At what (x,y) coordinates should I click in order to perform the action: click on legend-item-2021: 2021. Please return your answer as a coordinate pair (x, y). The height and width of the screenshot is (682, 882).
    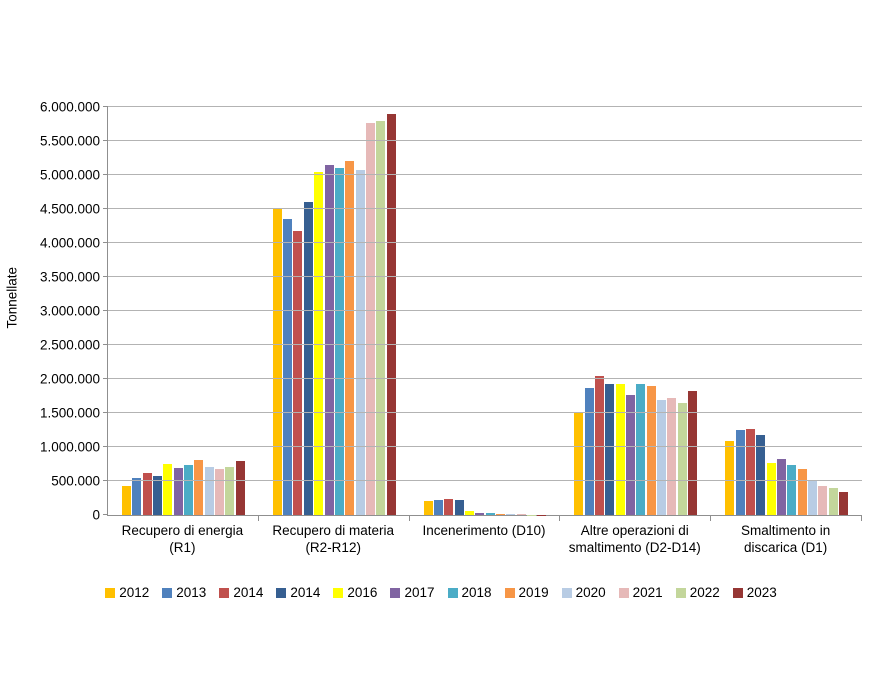
    Looking at the image, I should click on (640, 592).